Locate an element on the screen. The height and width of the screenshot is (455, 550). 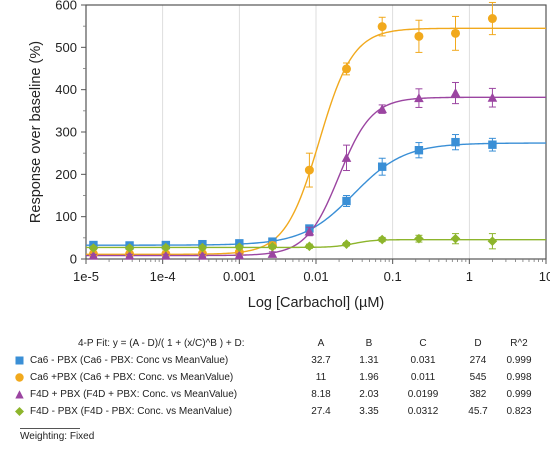
fit-value-b: 1.31 is located at coordinates (369, 360).